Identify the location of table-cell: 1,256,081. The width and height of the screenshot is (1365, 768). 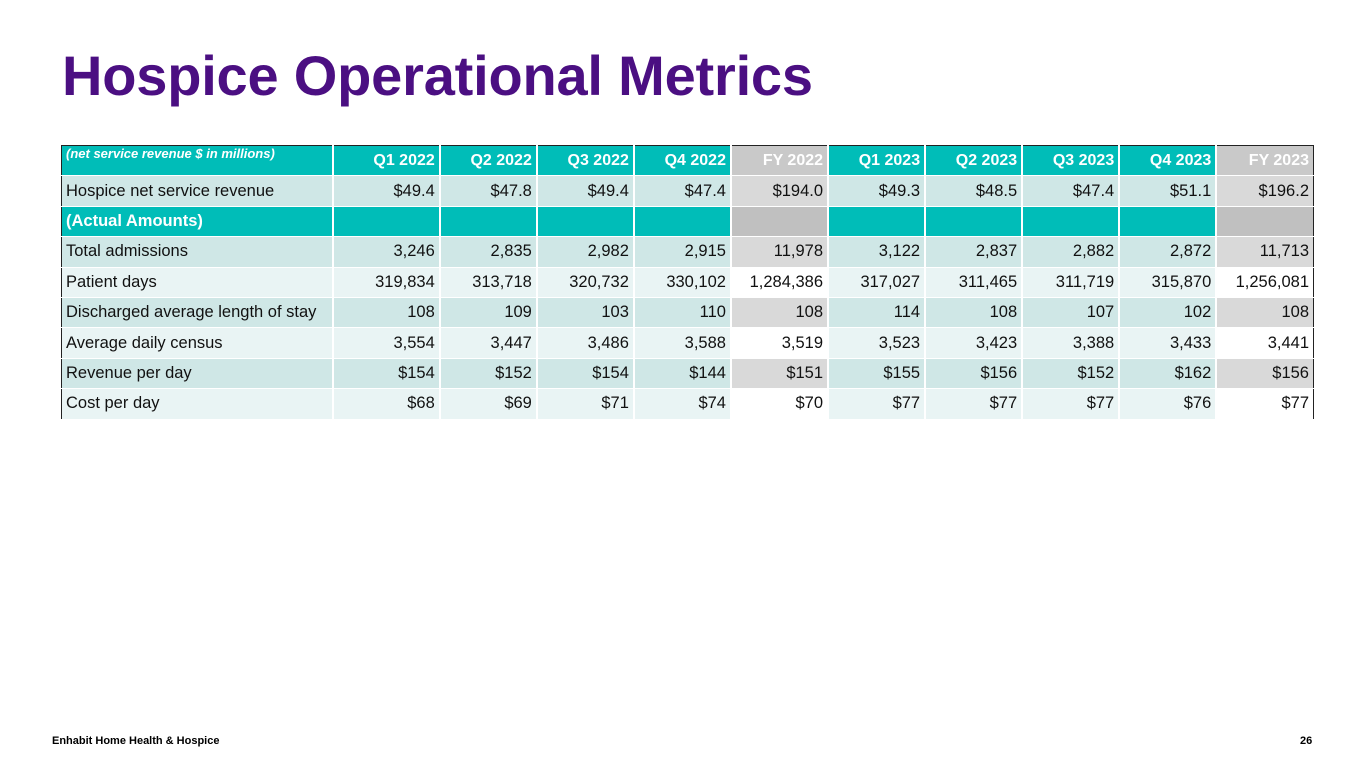
(1264, 282).